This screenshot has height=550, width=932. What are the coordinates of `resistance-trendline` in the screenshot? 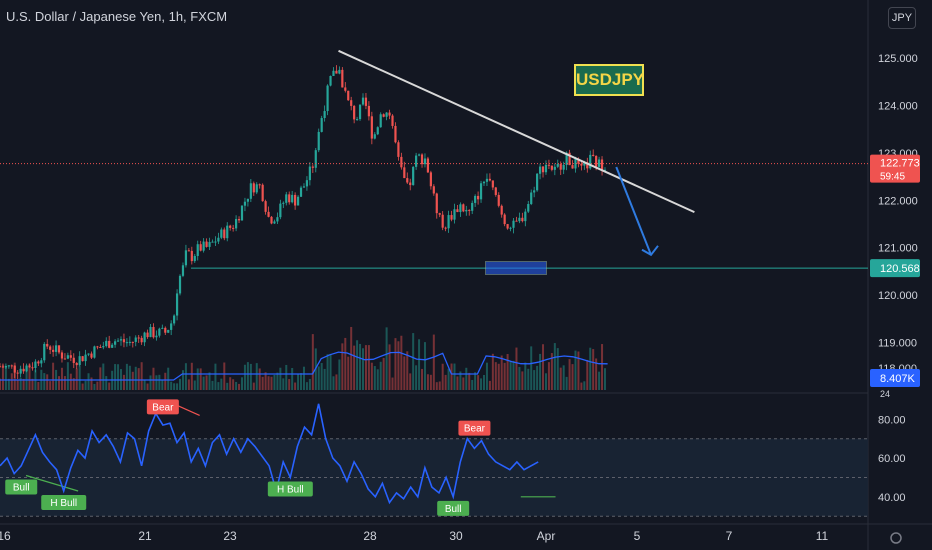 It's located at (516, 131).